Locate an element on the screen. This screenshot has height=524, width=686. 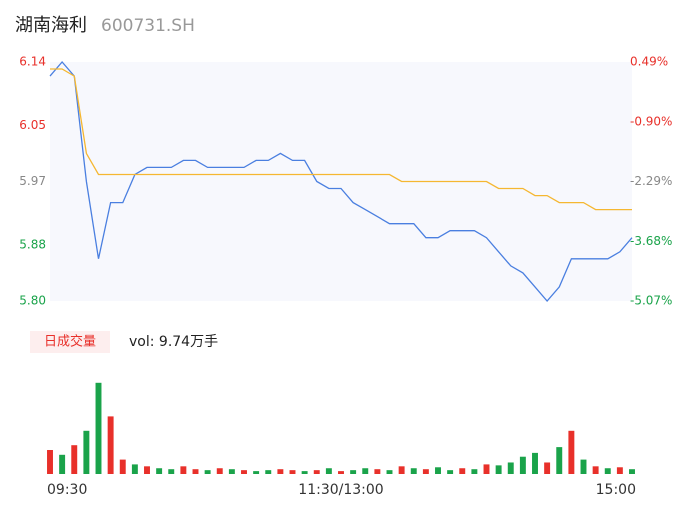
x-tick-label: 15:00 is located at coordinates (616, 490).